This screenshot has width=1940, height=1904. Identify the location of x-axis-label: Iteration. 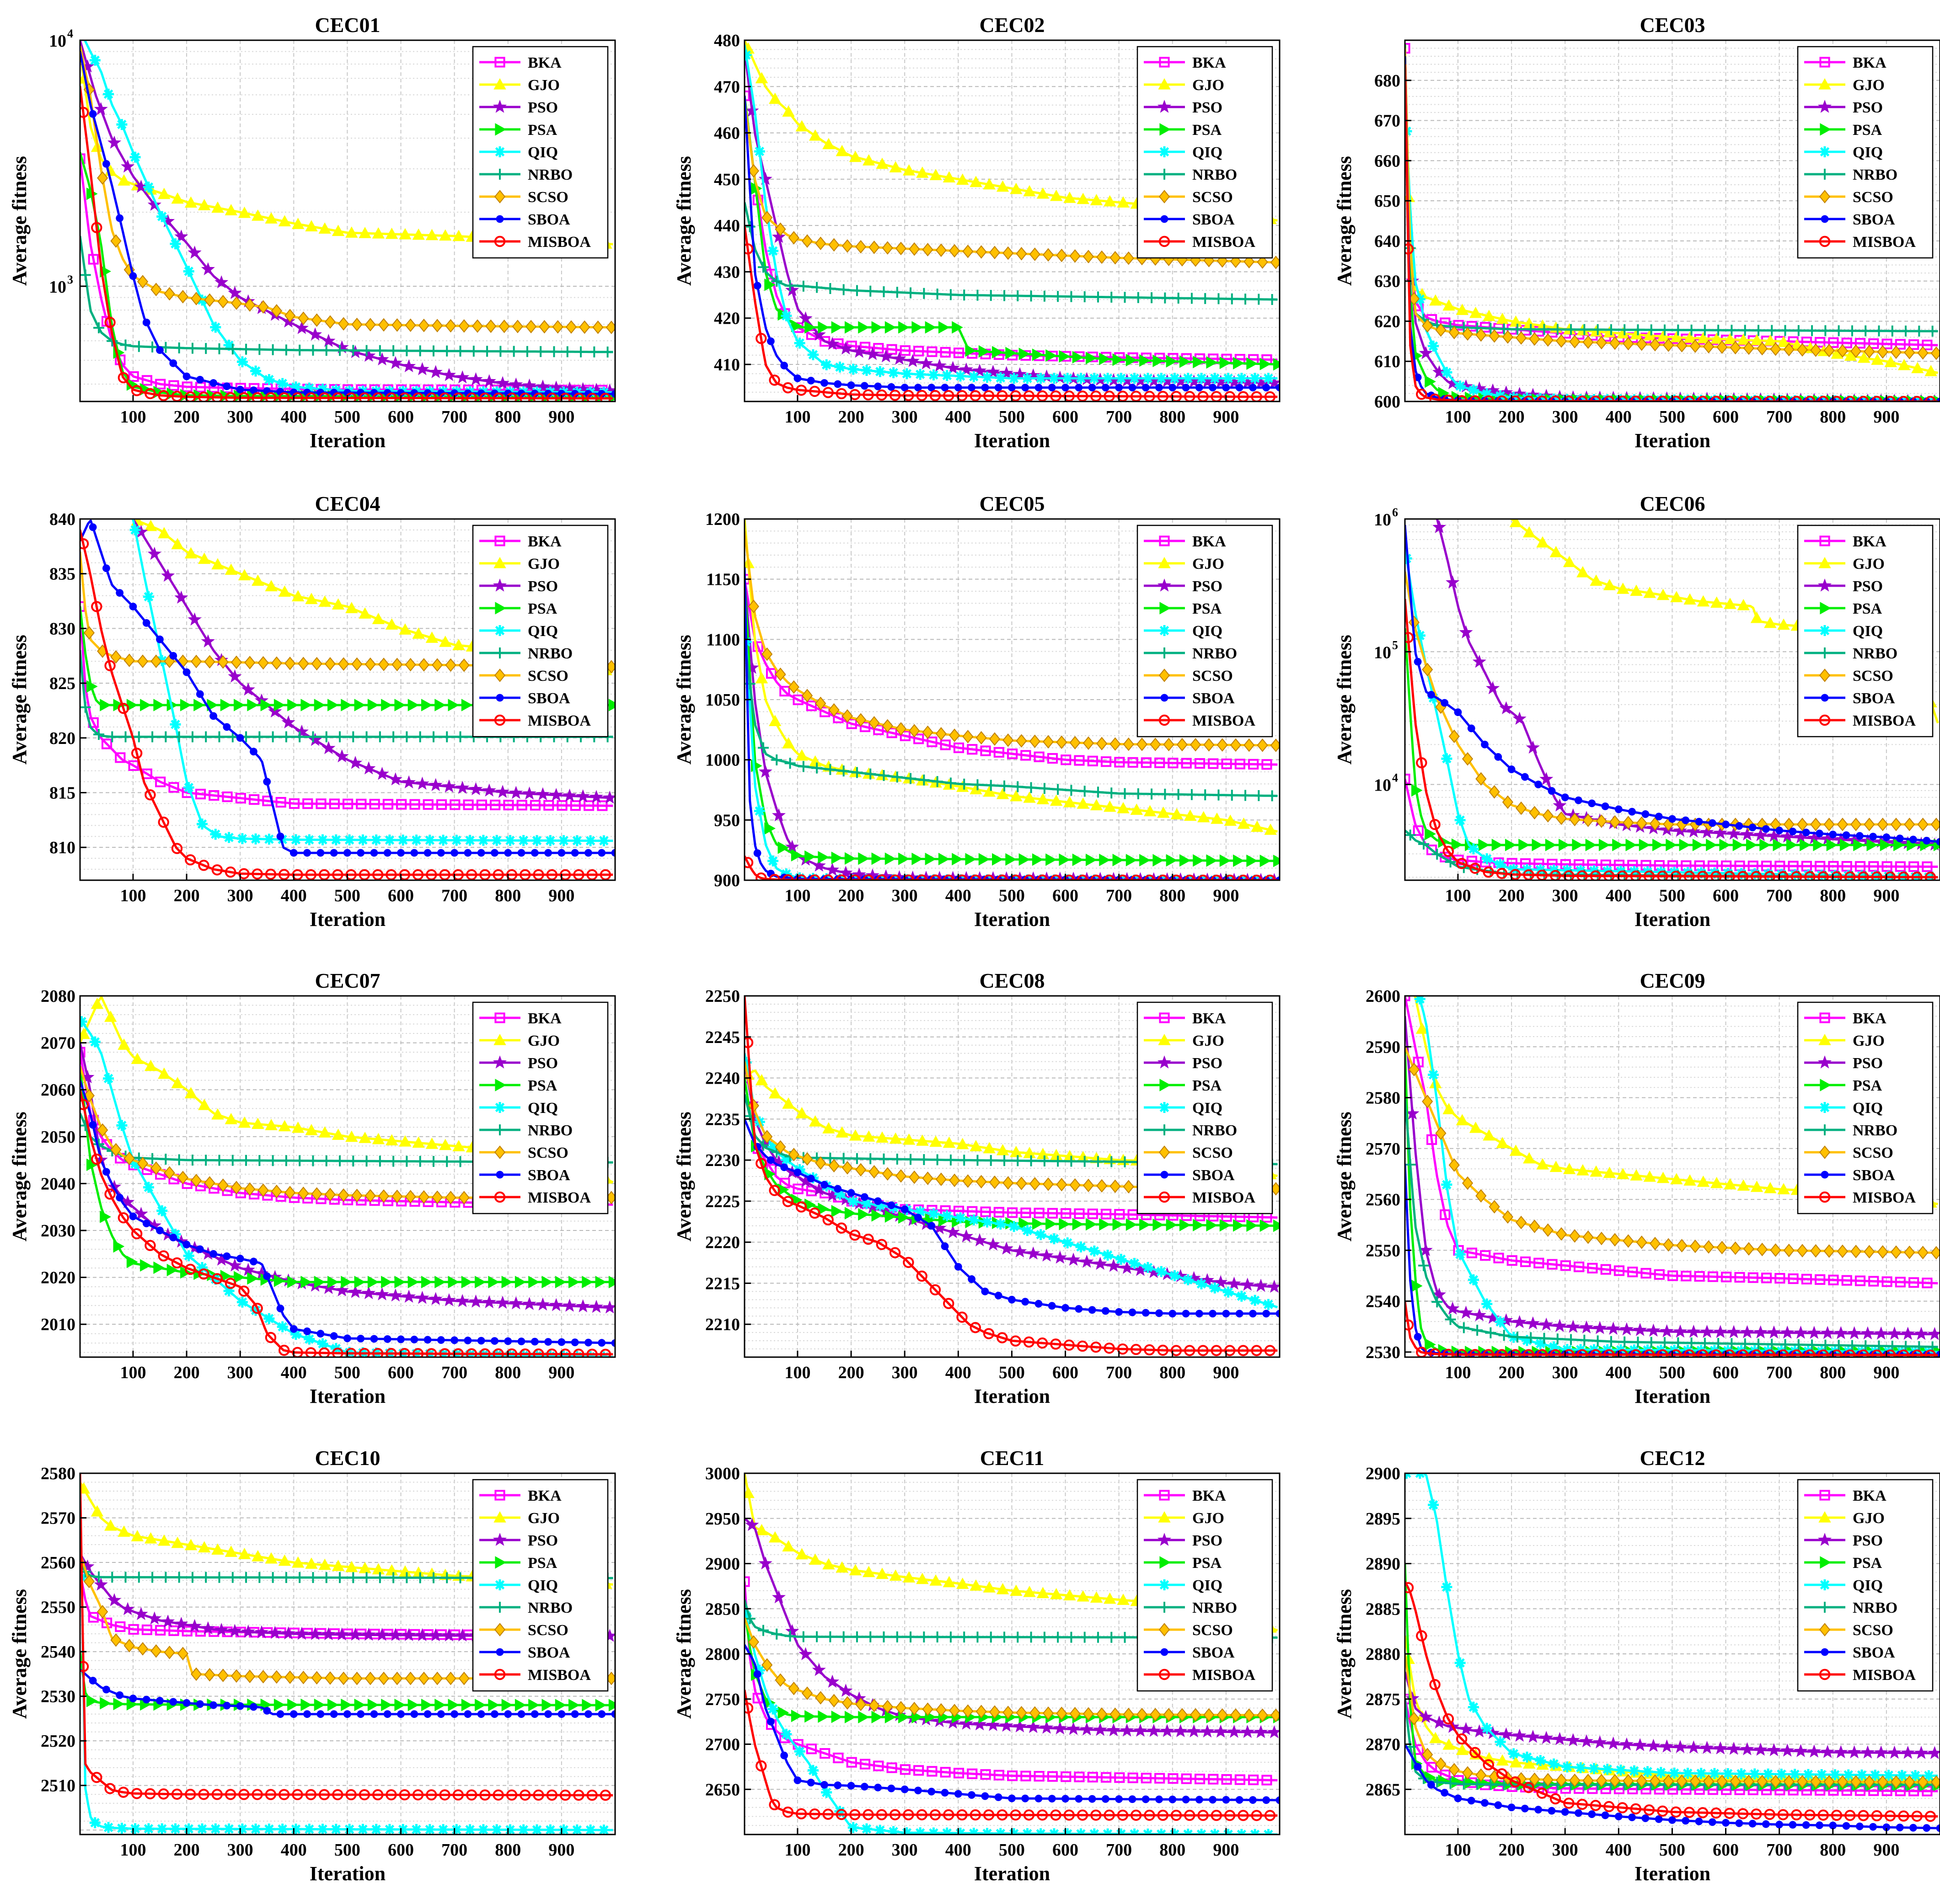
(348, 1873).